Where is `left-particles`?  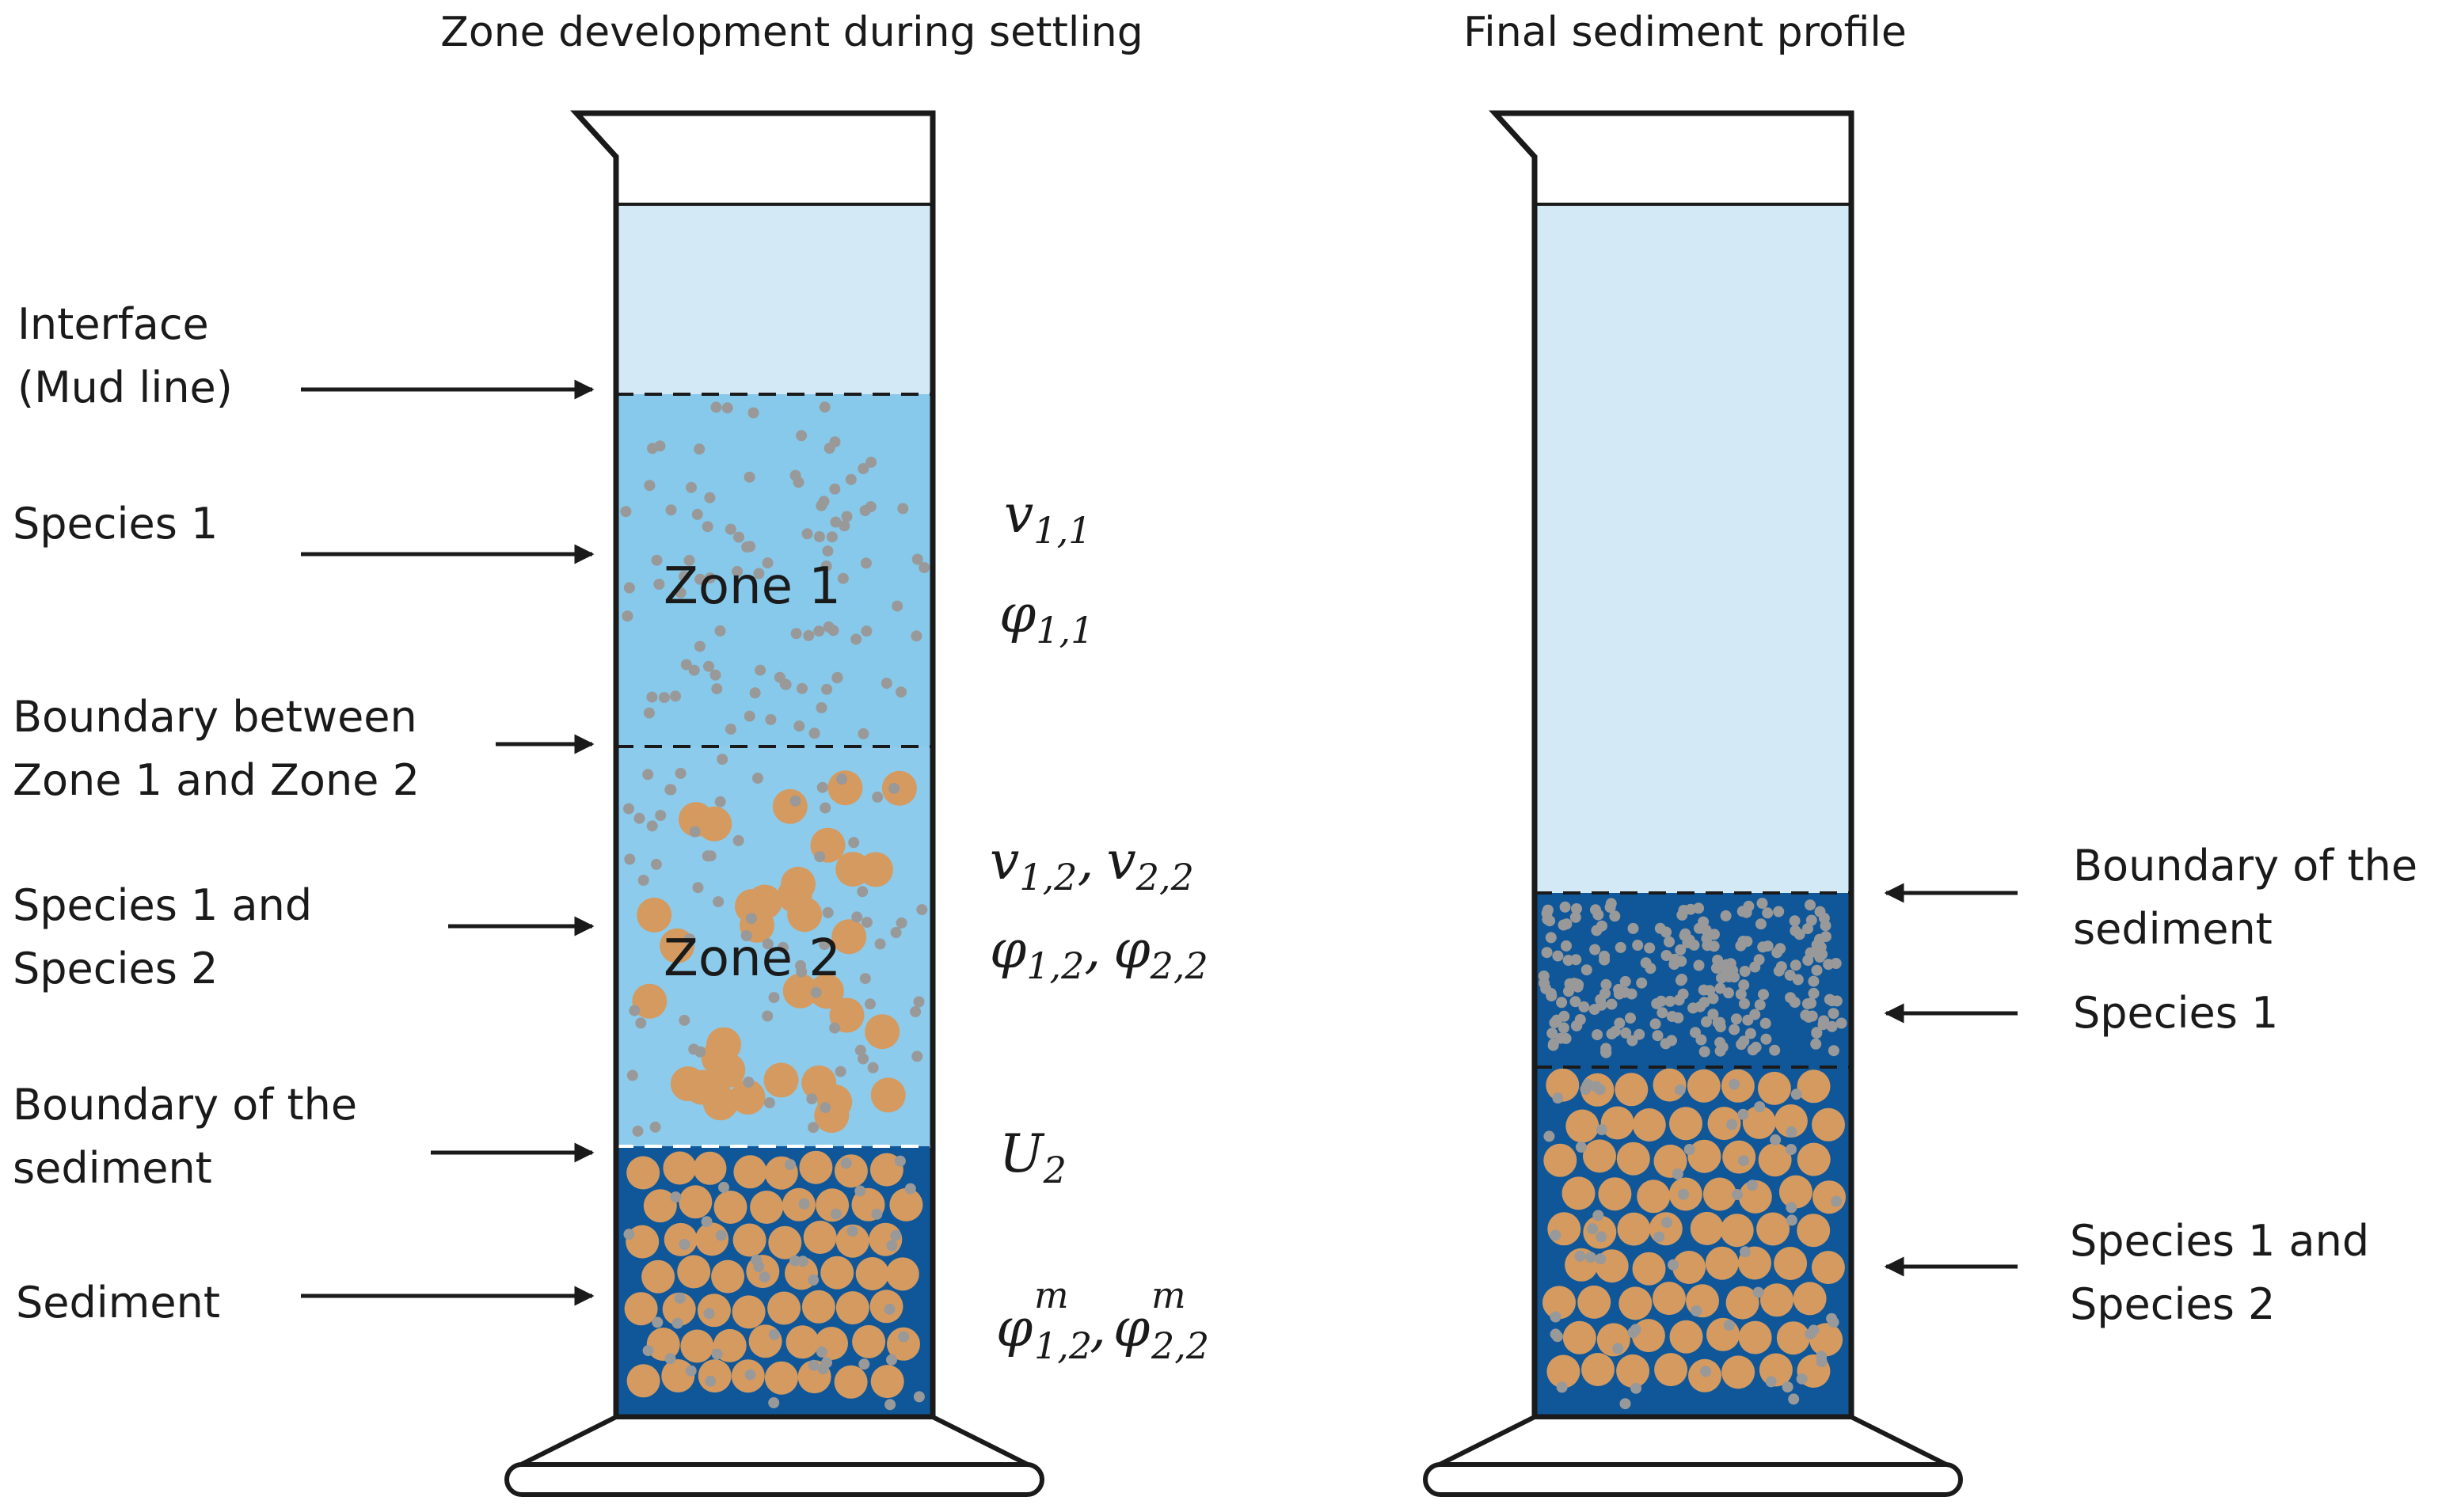
left-particles is located at coordinates (775, 906).